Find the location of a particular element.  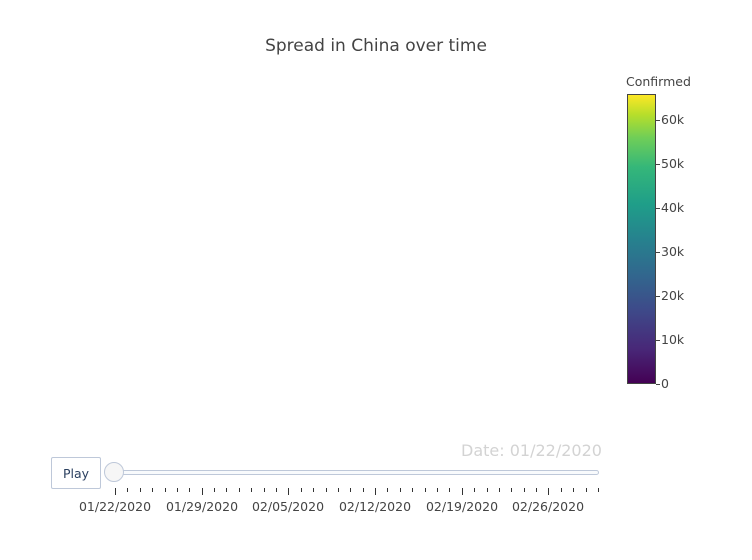

slider-step-label: 02/12/2020 is located at coordinates (375, 506).